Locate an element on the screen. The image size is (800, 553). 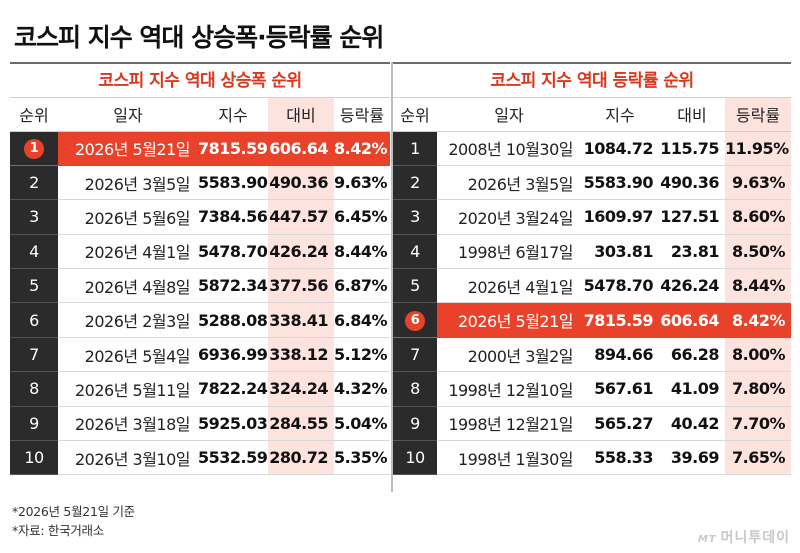
table-row: 5 2026년 4월8일 5872.34 377.56 6.87% is located at coordinates (200, 286).